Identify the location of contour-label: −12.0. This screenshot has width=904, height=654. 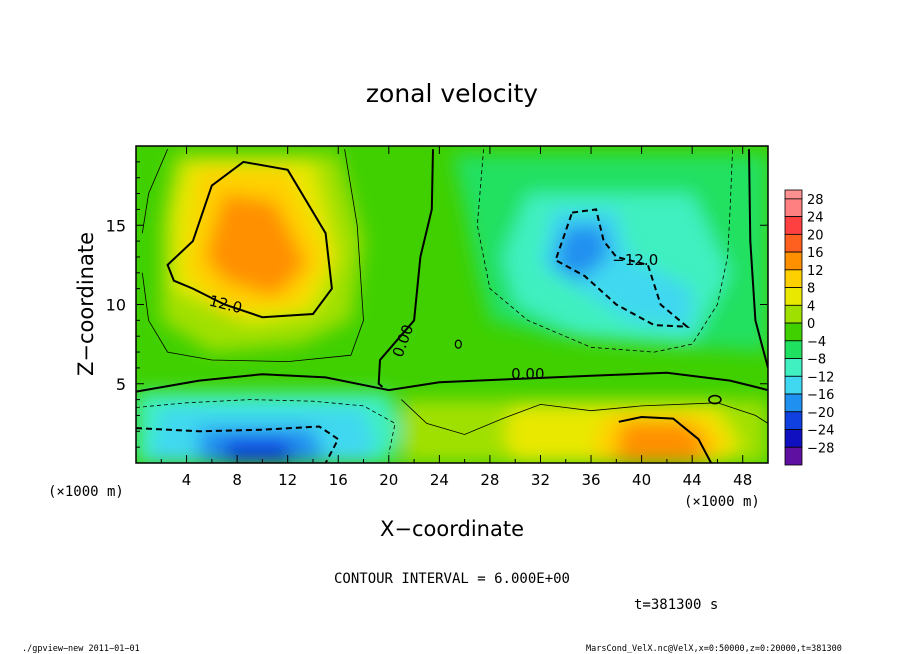
(635, 260).